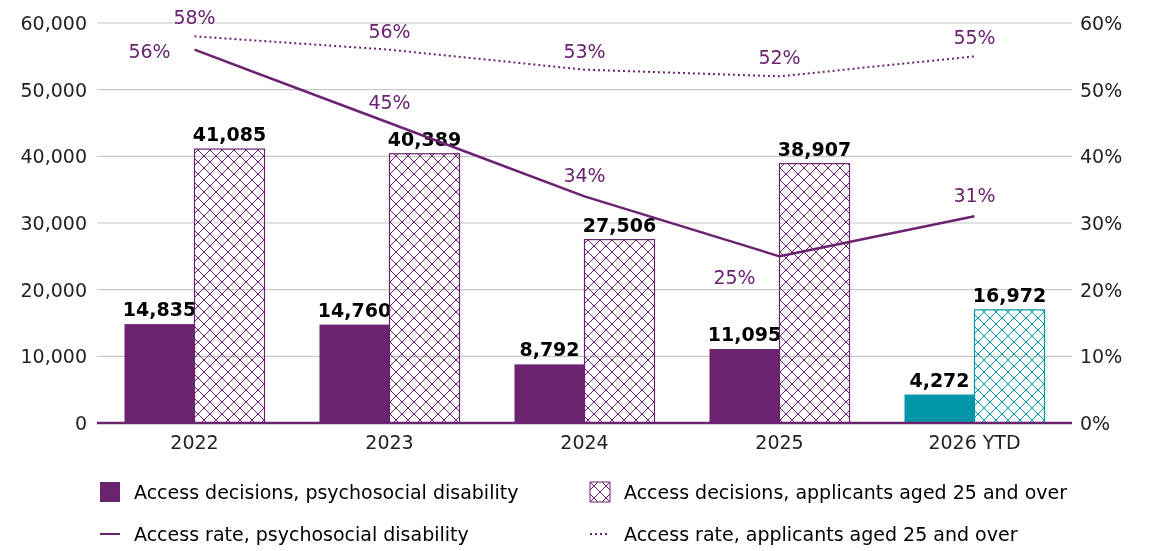  Describe the element at coordinates (326, 492) in the screenshot. I see `legend-label: Access decisions, psychosocial disability` at that location.